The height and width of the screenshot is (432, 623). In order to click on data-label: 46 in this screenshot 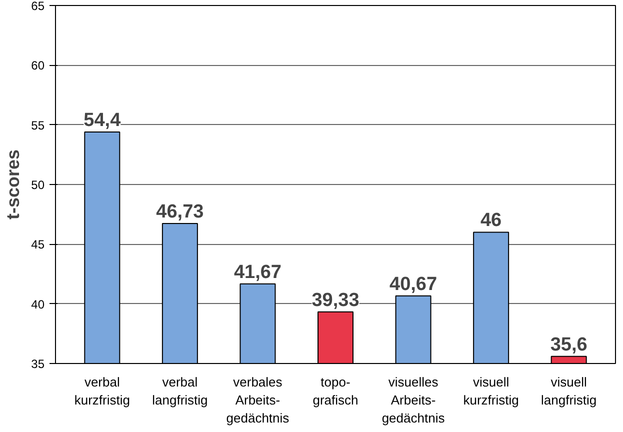, I will do `click(491, 221)`.